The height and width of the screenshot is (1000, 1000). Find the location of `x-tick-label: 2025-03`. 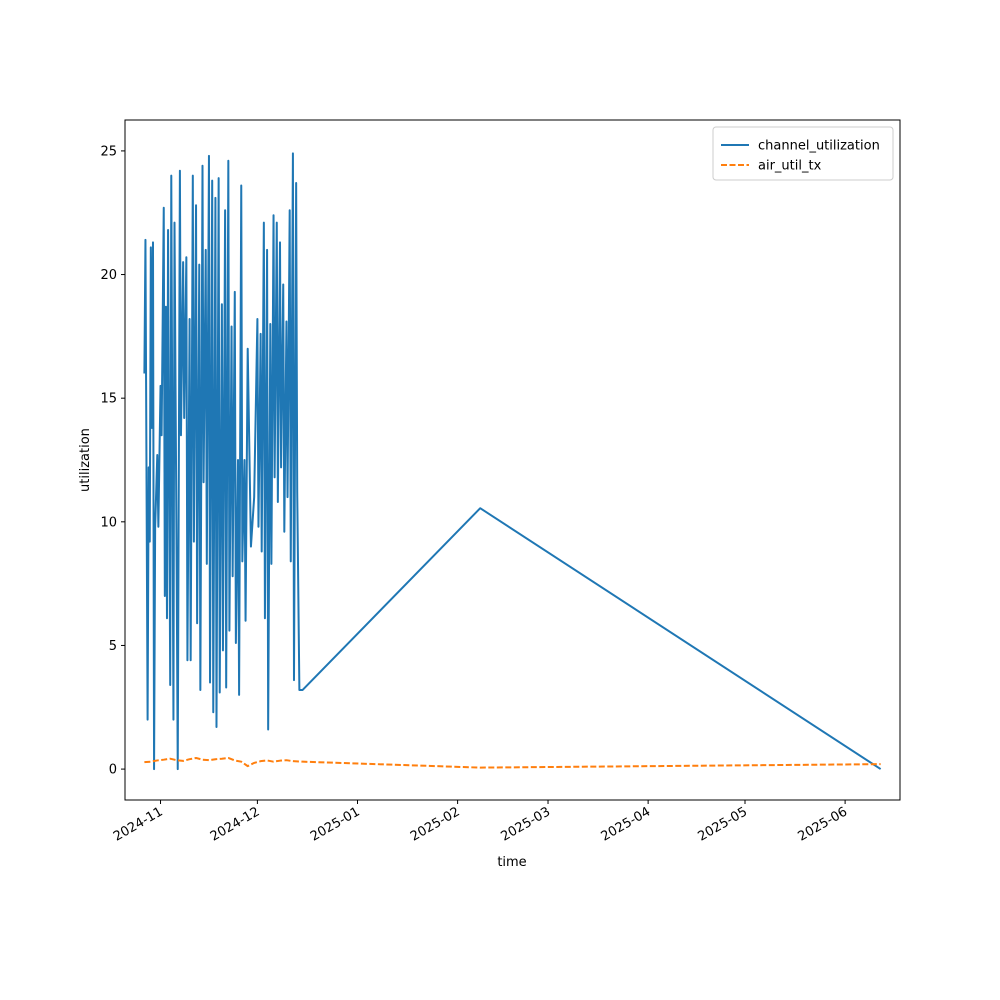

x-tick-label: 2025-03 is located at coordinates (525, 824).